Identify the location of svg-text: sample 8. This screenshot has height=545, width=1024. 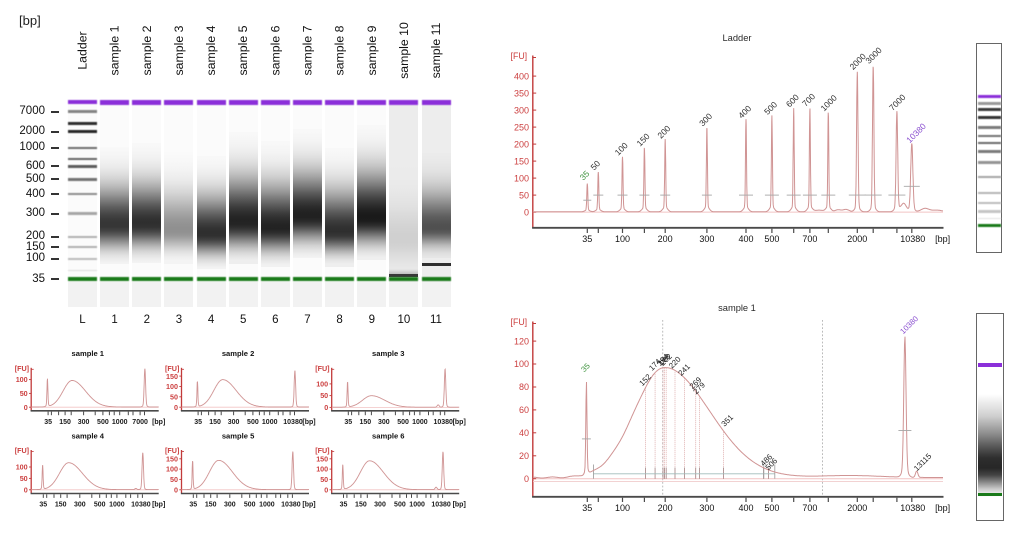
(340, 50).